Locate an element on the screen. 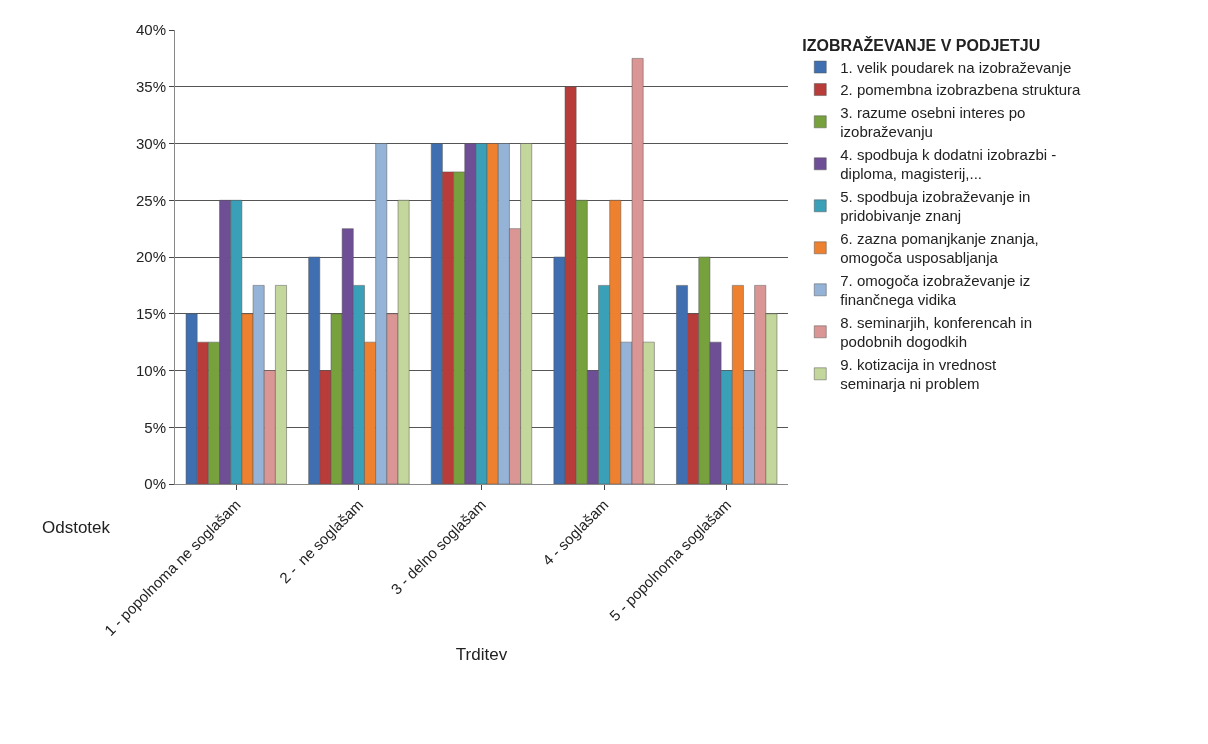  y-tick-label: 35% is located at coordinates (150, 86).